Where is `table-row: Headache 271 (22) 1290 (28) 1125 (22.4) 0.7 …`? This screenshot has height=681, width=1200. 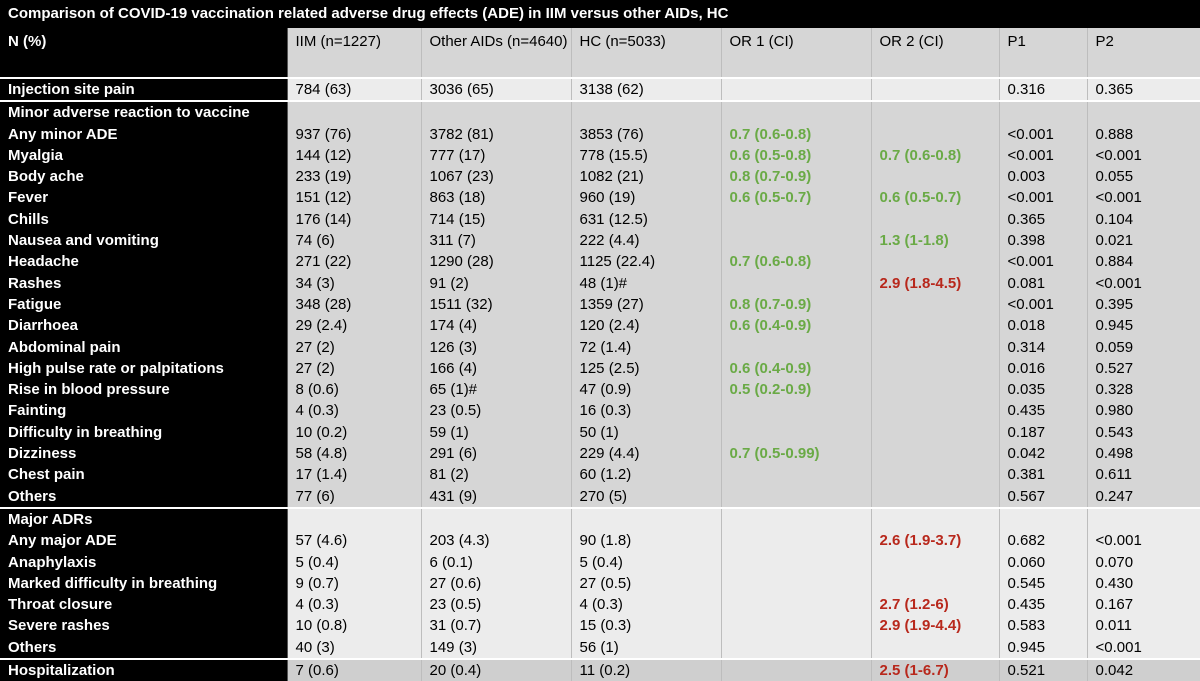 table-row: Headache 271 (22) 1290 (28) 1125 (22.4) 0.7 … is located at coordinates (600, 262).